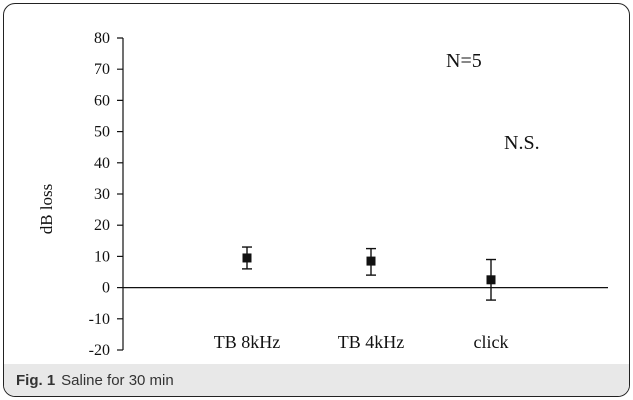 This screenshot has height=400, width=633. What do you see at coordinates (464, 61) in the screenshot?
I see `annotation-n: N=5` at bounding box center [464, 61].